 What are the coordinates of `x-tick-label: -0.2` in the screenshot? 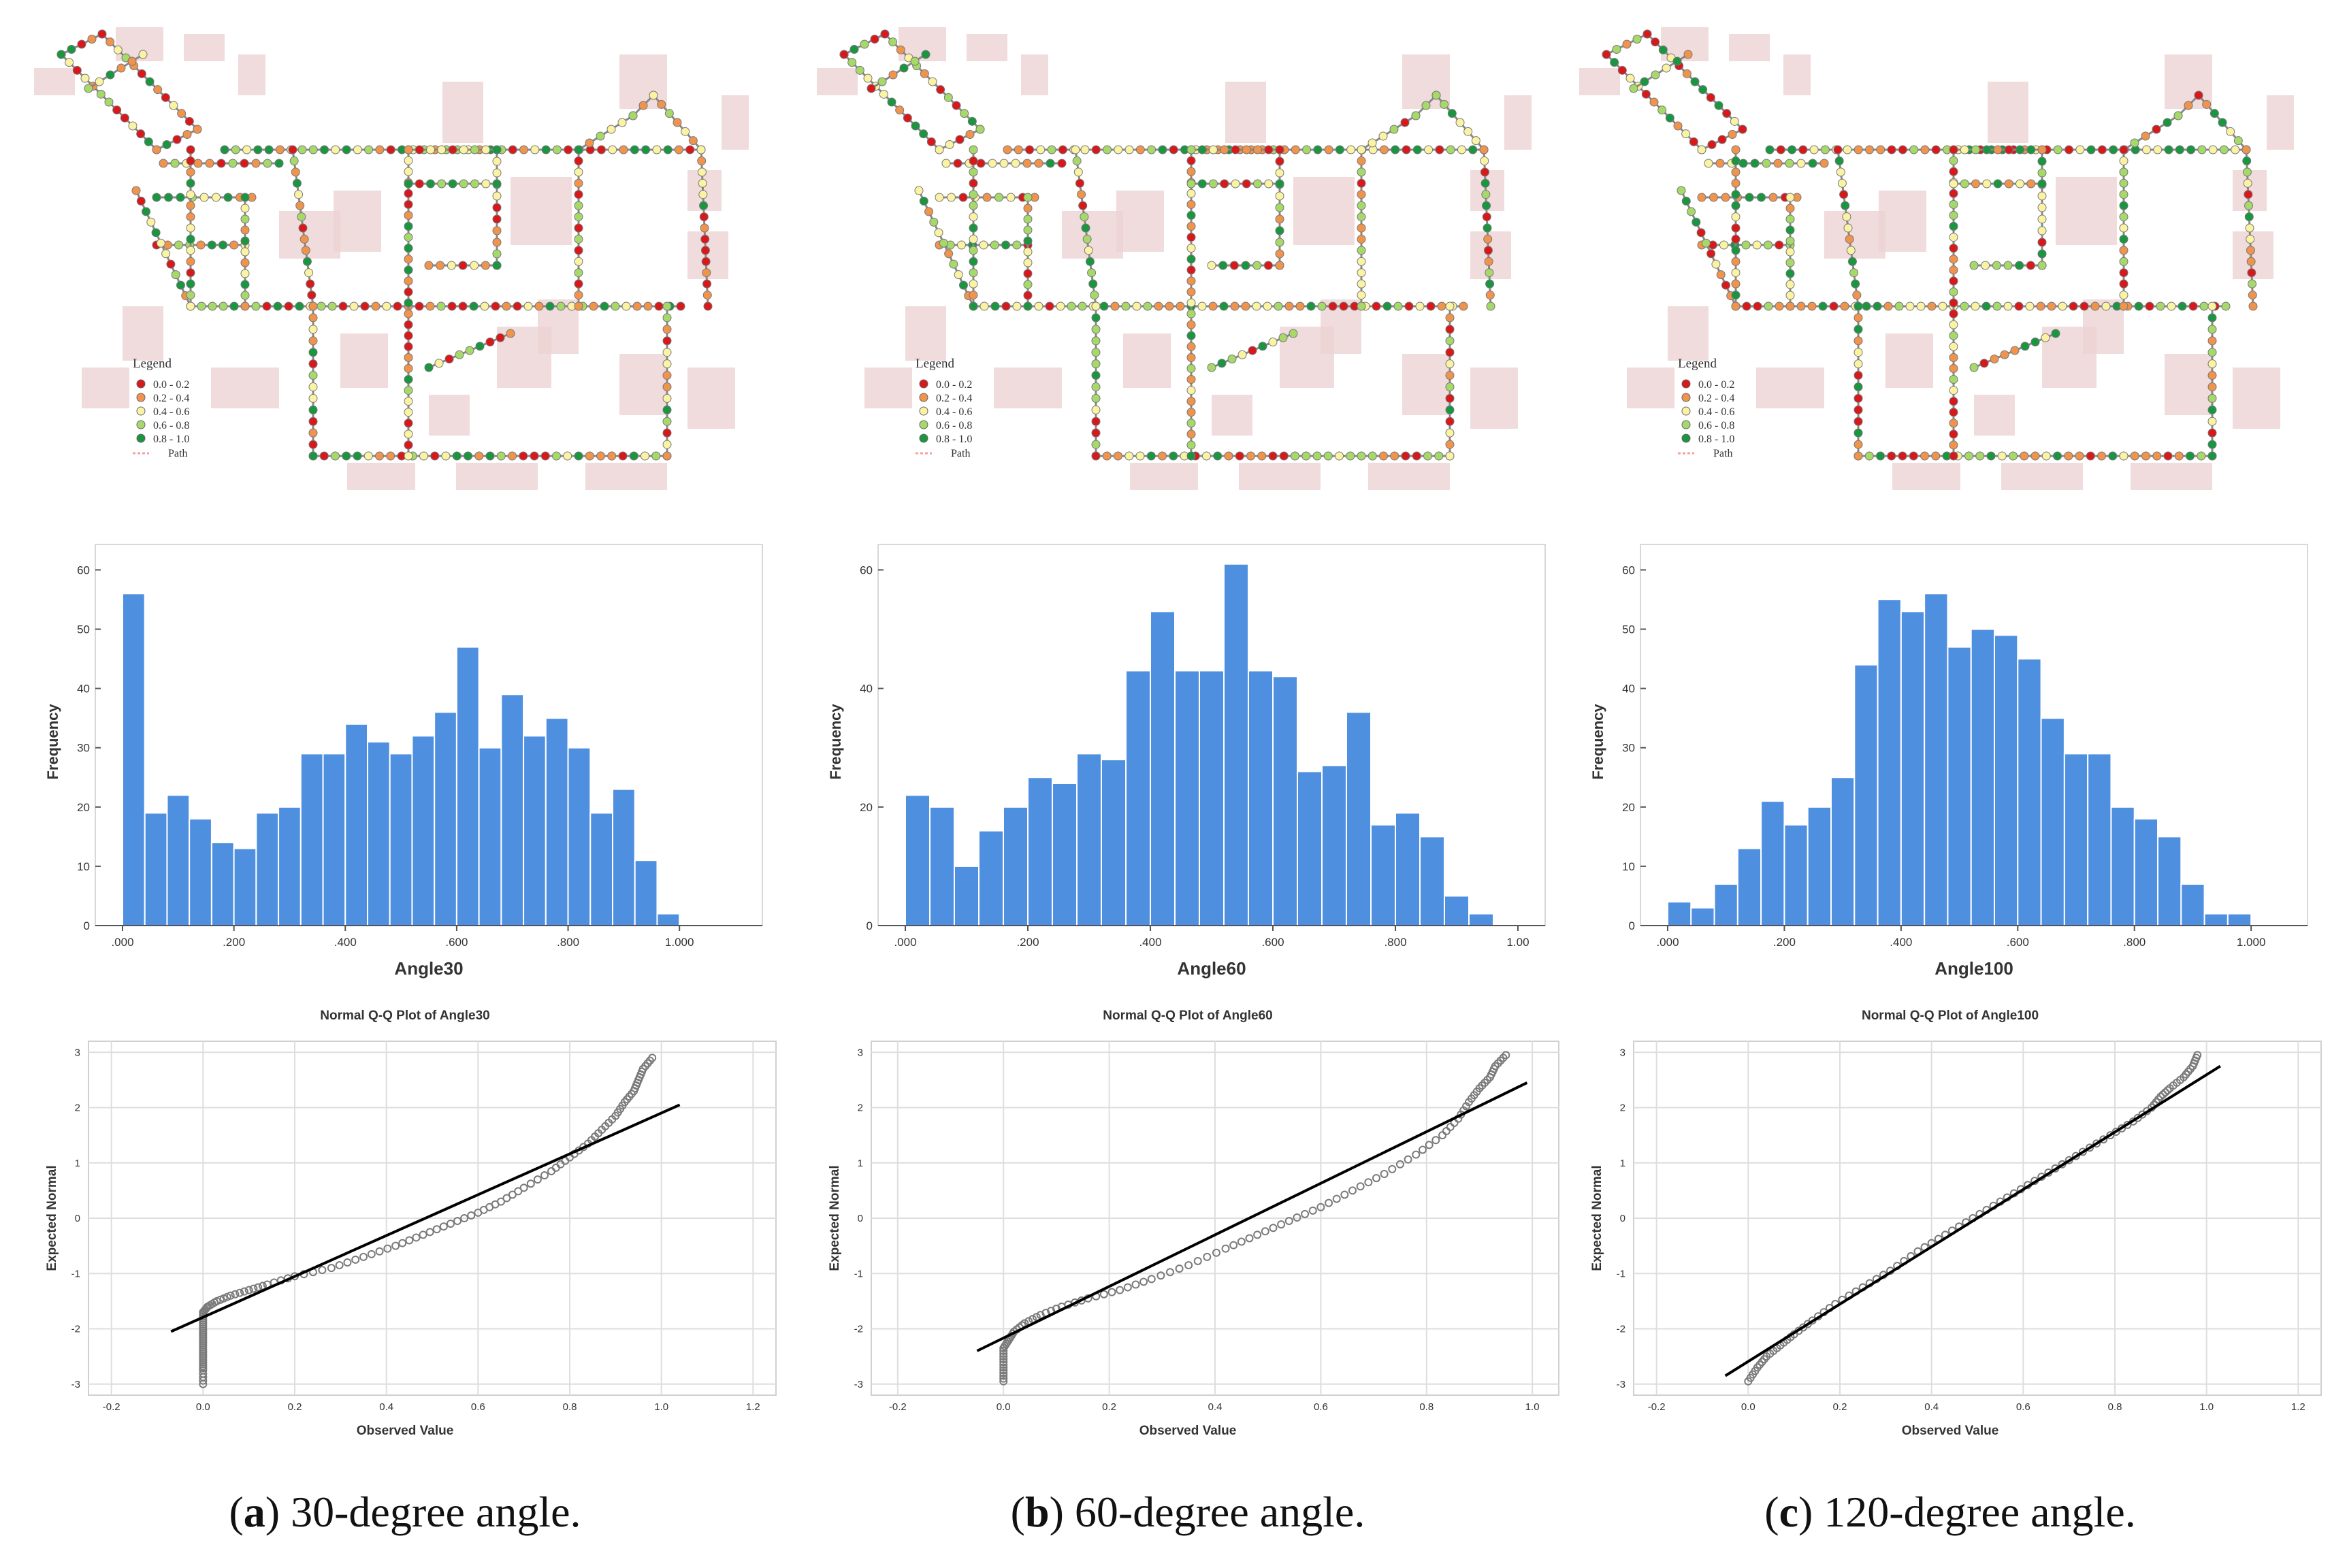 It's located at (898, 1407).